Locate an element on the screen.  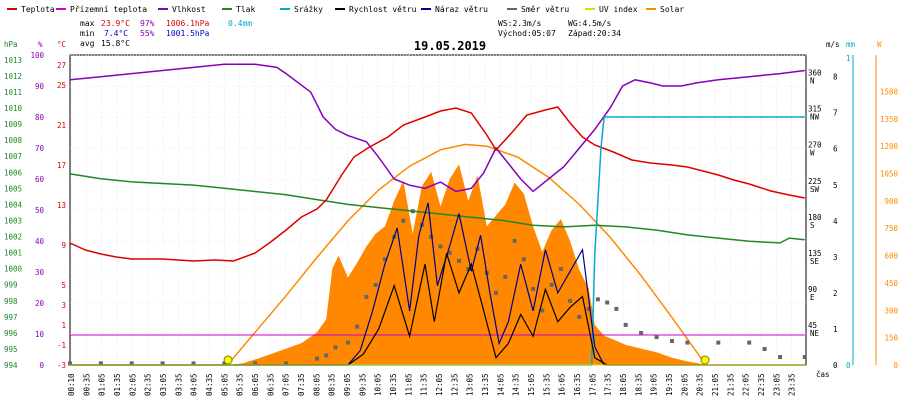
pct-tick-8: 20 is located at coordinates (40, 303).